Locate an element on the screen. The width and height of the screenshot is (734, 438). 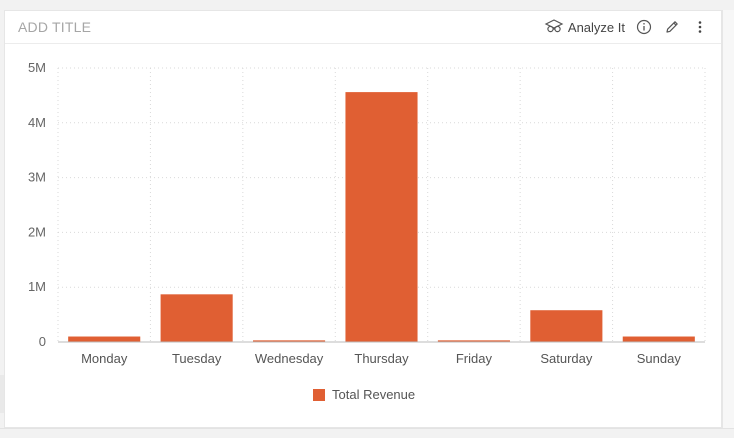
bottom-strip is located at coordinates (367, 433).